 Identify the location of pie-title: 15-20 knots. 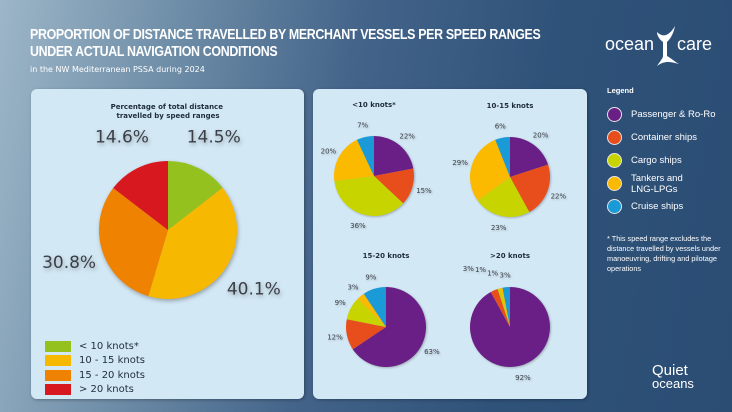
(386, 256).